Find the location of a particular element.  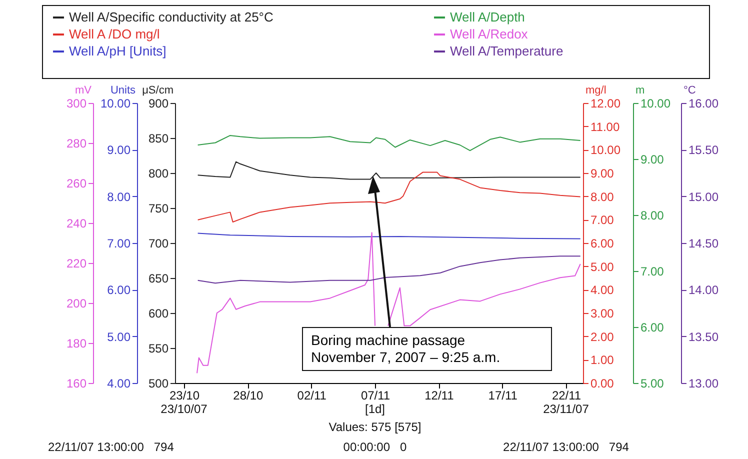

y3-tick-label: 850 is located at coordinates (158, 139).